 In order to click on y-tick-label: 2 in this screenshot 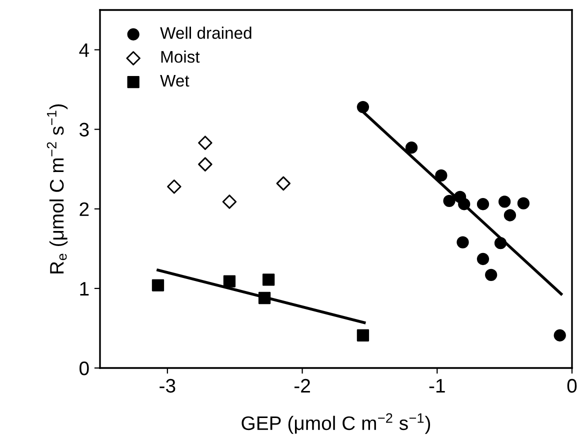, I will do `click(84, 209)`.